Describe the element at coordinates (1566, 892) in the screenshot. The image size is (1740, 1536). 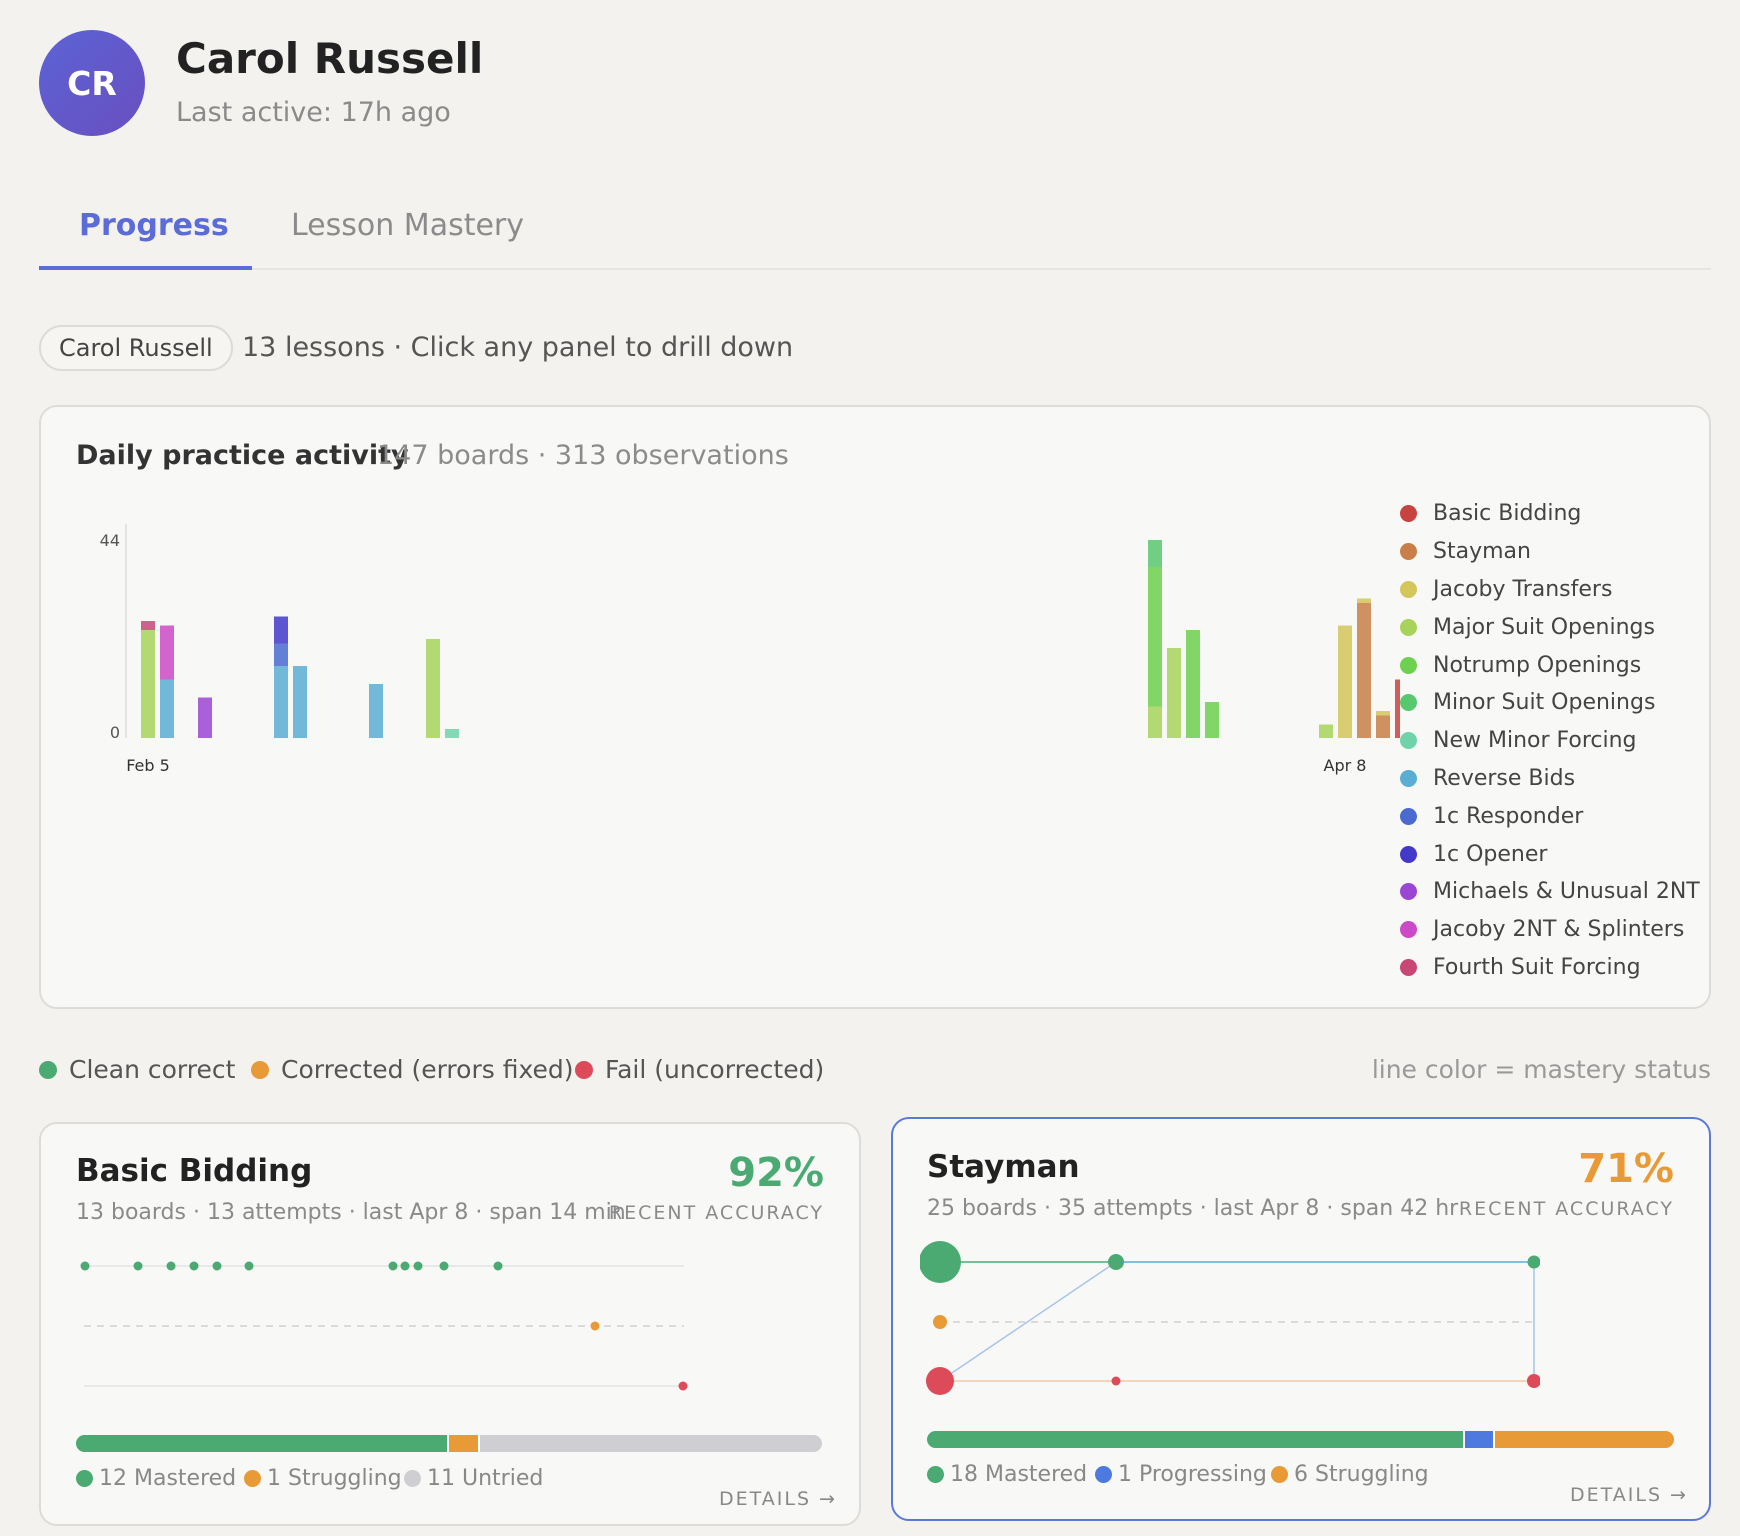
I see `legend-label: Michaels & Unusual 2NT` at that location.